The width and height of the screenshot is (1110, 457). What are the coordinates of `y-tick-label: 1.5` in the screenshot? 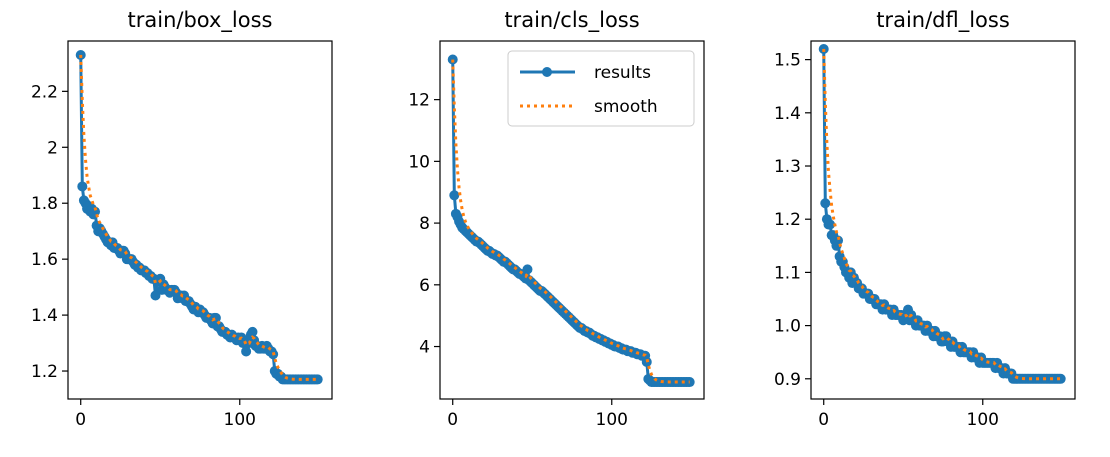 It's located at (787, 61).